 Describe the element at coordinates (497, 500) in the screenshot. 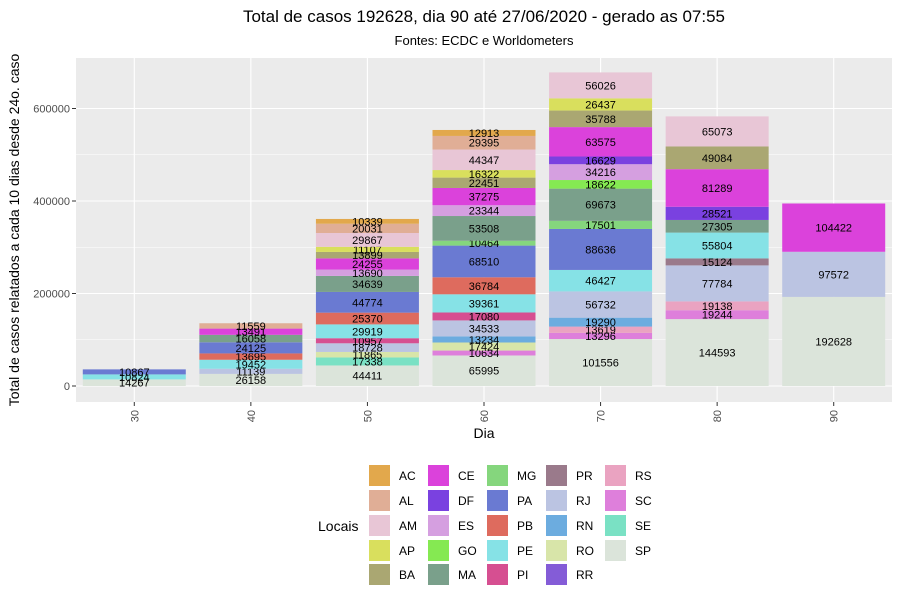

I see `legend-key-pa` at that location.